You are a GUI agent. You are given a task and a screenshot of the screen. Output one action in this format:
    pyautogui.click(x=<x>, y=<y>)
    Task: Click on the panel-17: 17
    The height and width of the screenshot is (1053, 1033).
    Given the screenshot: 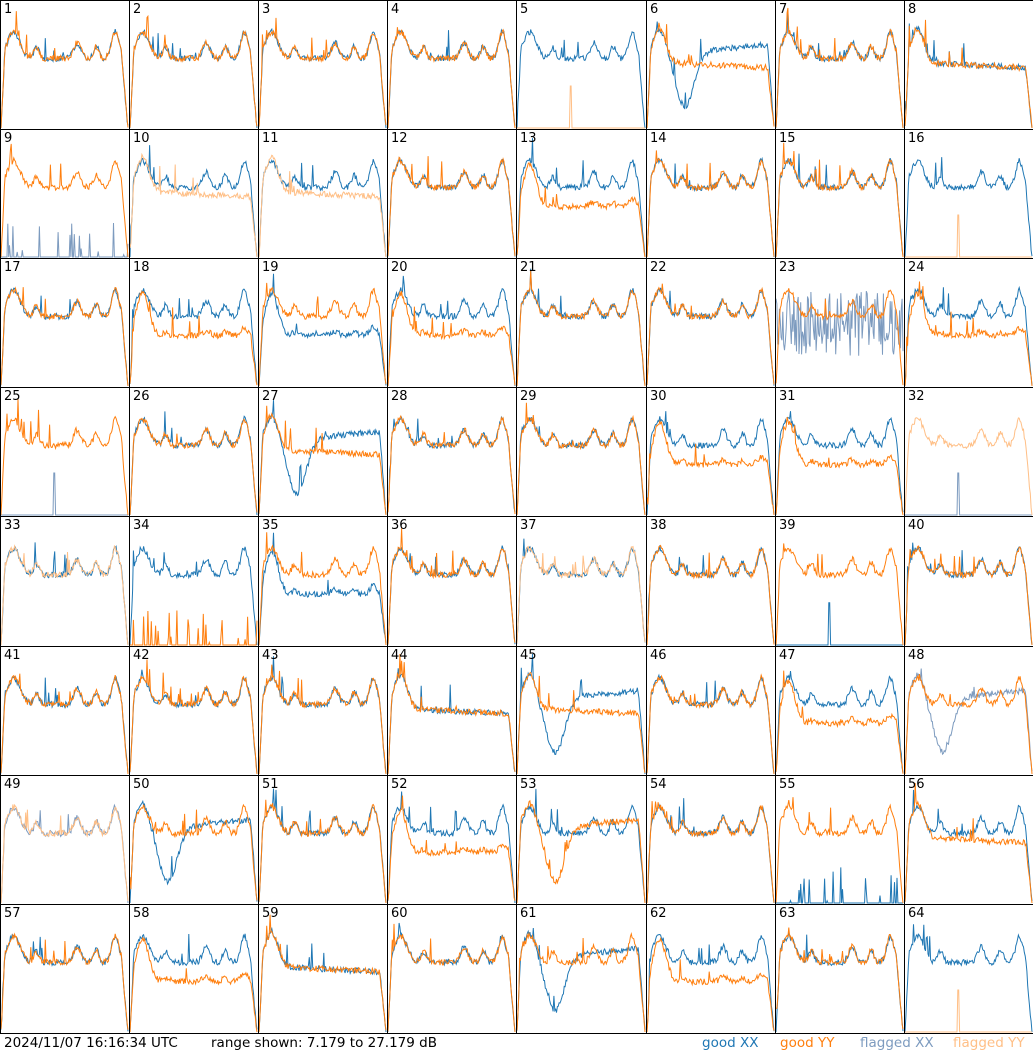 What is the action you would take?
    pyautogui.click(x=65, y=323)
    